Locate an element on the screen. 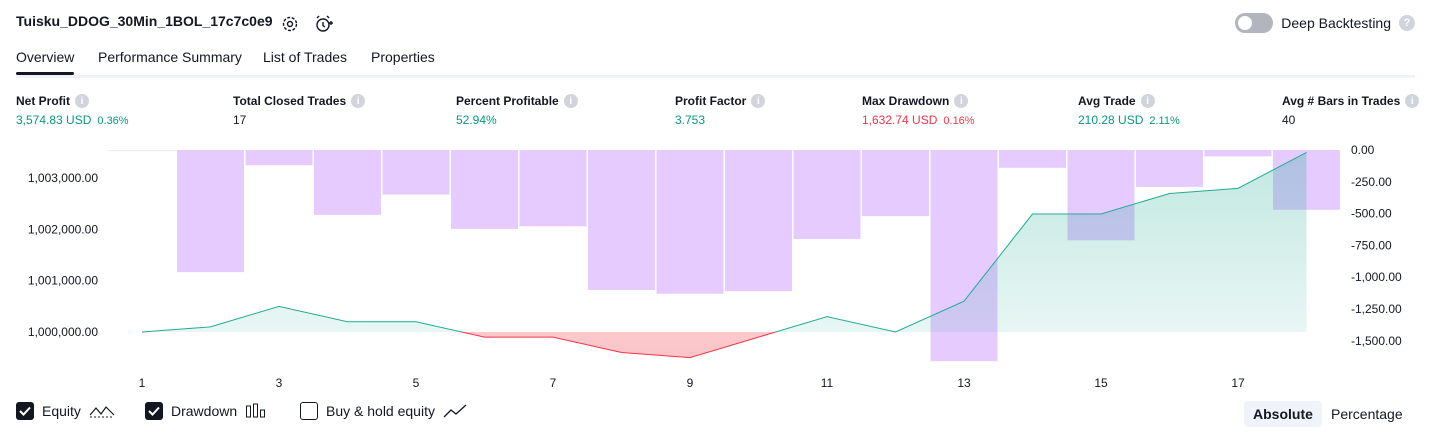 This screenshot has width=1431, height=438. x-axis-tick: 13 is located at coordinates (964, 383).